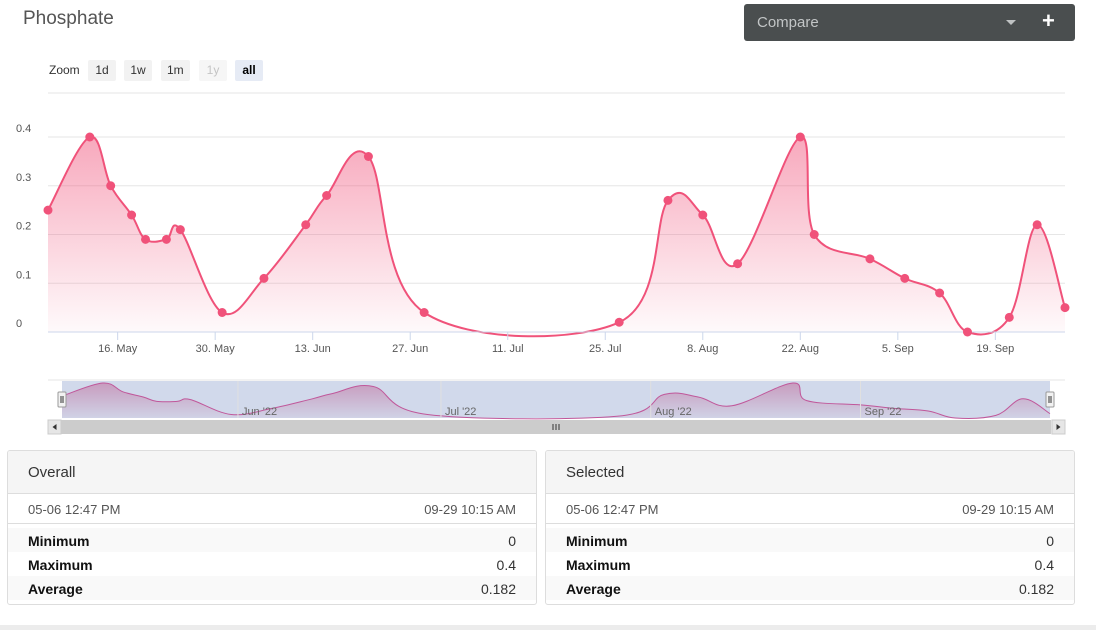 The width and height of the screenshot is (1096, 630). What do you see at coordinates (1050, 399) in the screenshot?
I see `navigator-right-handle` at bounding box center [1050, 399].